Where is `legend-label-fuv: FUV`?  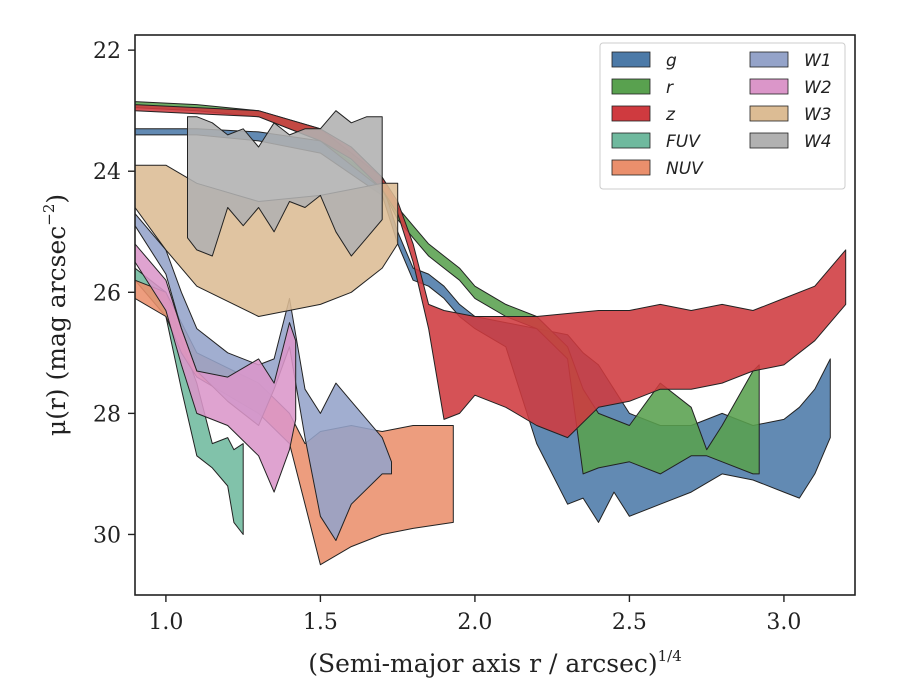 legend-label-fuv: FUV is located at coordinates (683, 142).